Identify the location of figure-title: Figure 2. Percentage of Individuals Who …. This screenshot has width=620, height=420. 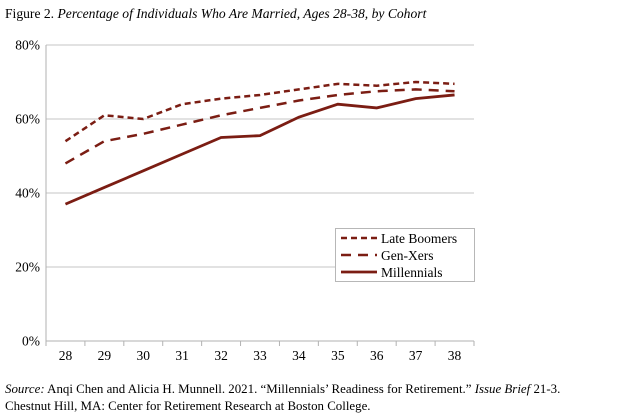
(216, 13).